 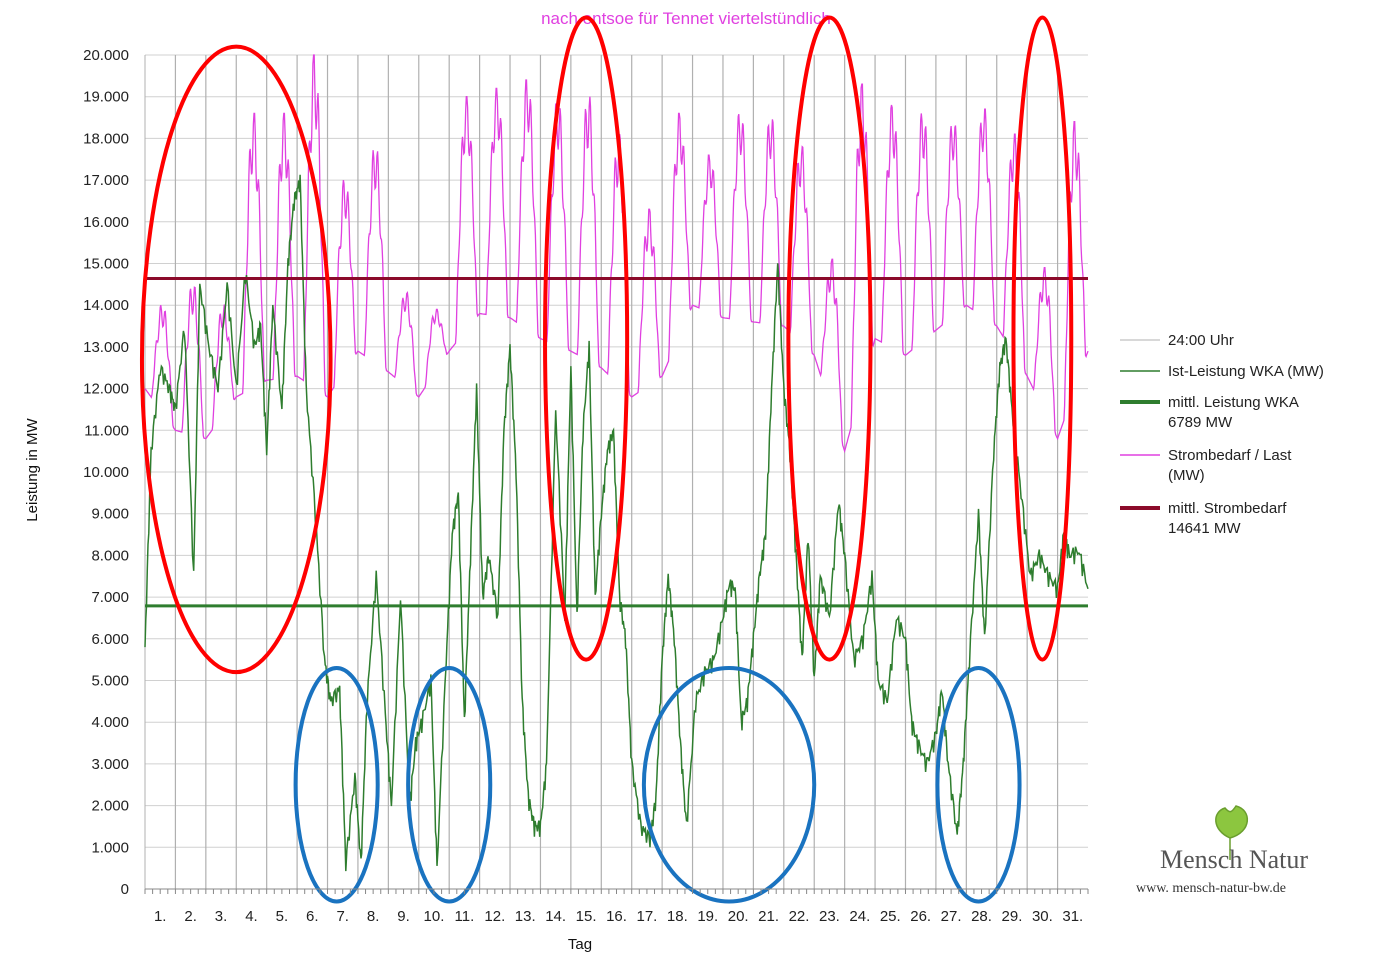 I want to click on x-tick-label: 3., so click(x=221, y=916).